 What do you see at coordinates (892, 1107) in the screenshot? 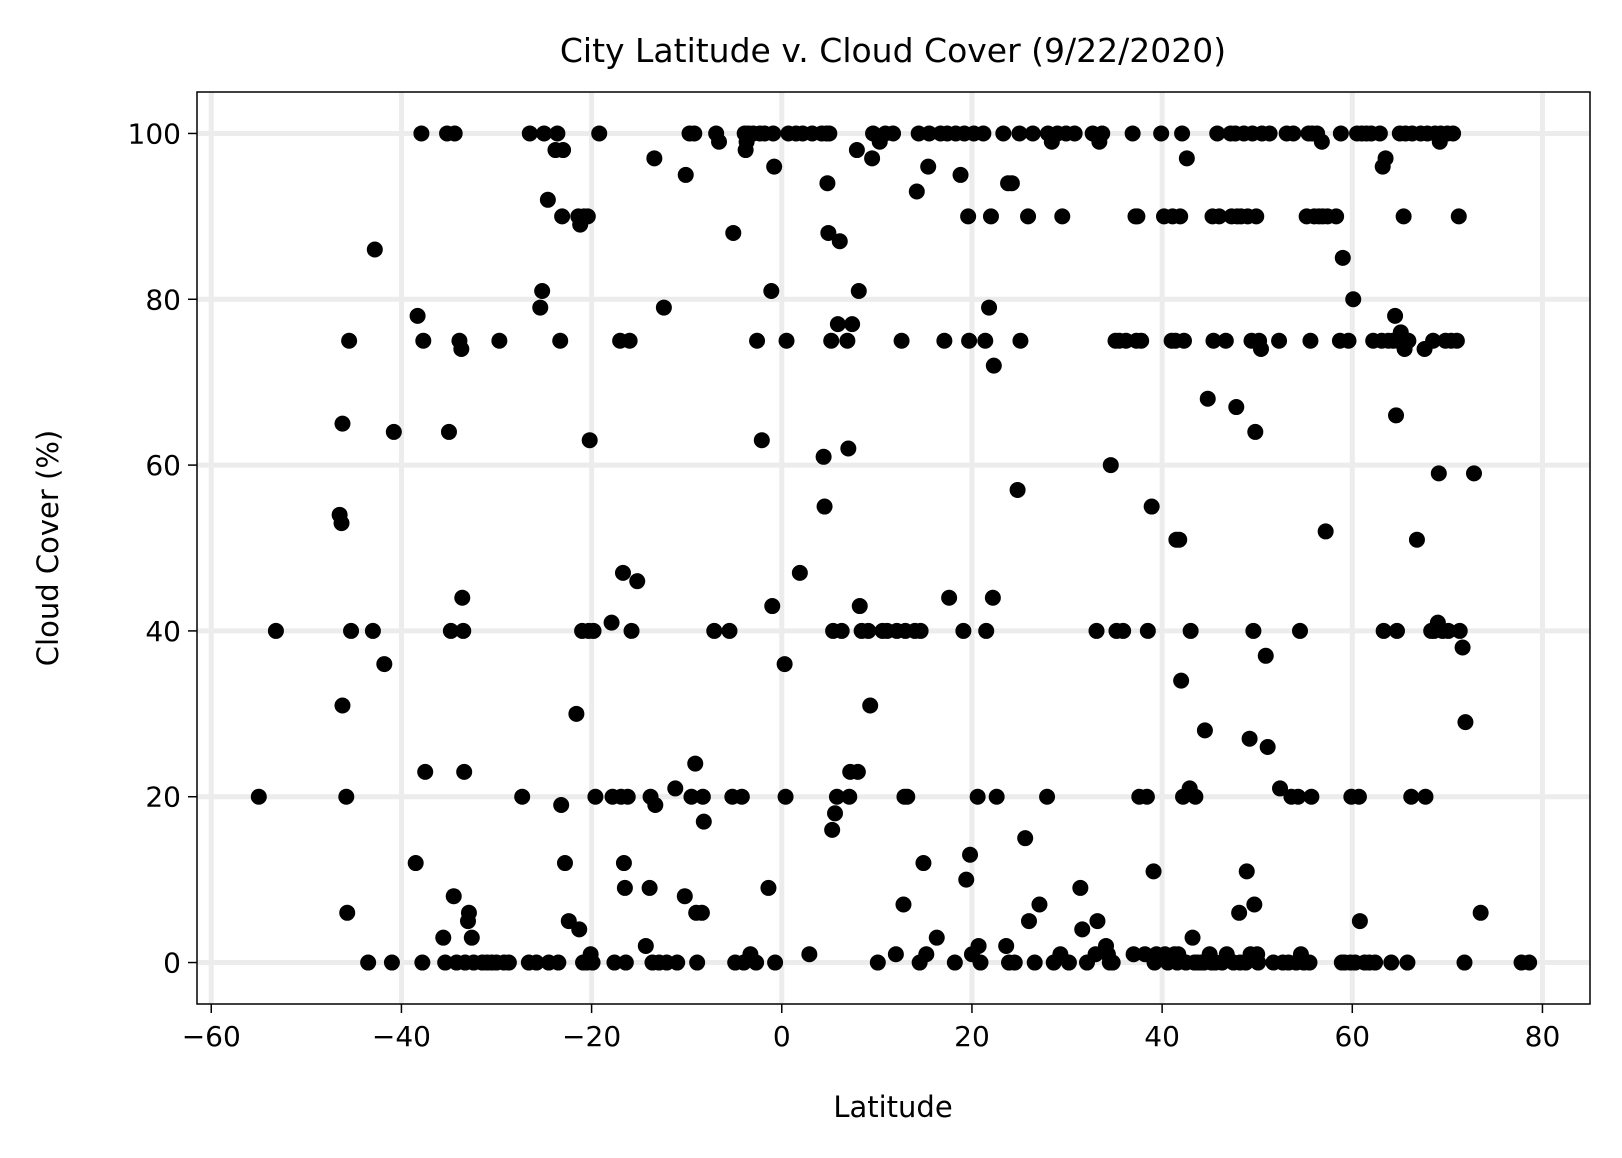
I see `x-axis-label: Latitude` at bounding box center [892, 1107].